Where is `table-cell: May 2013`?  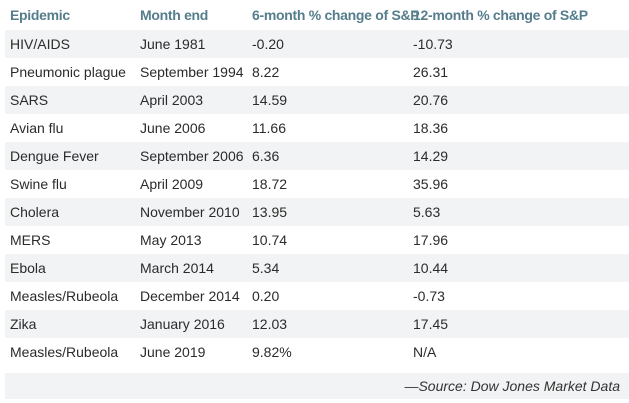
table-cell: May 2013 is located at coordinates (171, 240).